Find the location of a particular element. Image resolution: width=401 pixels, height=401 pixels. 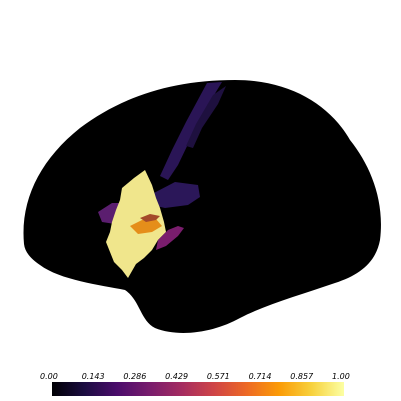

colorbar is located at coordinates (198, 389).